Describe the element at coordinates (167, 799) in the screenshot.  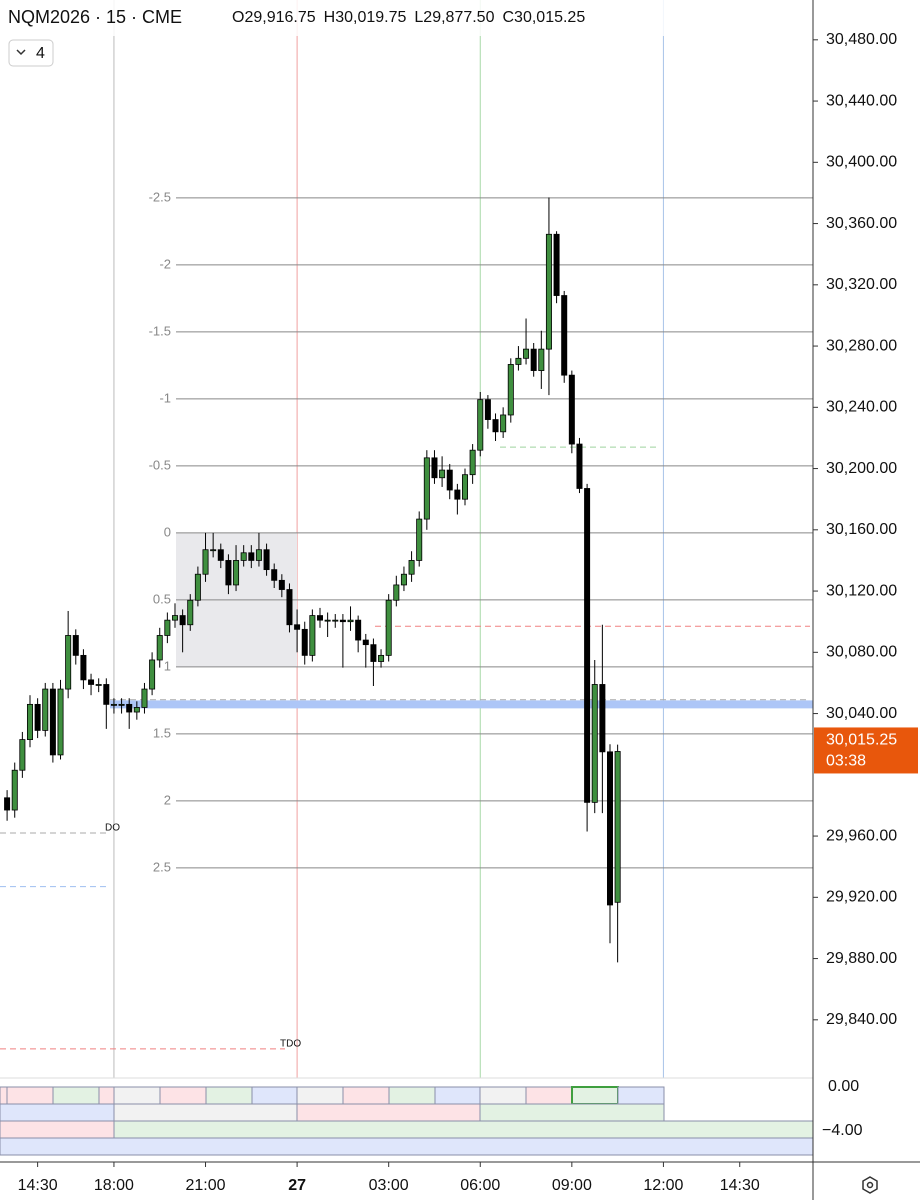
I see `fib-label: 2` at that location.